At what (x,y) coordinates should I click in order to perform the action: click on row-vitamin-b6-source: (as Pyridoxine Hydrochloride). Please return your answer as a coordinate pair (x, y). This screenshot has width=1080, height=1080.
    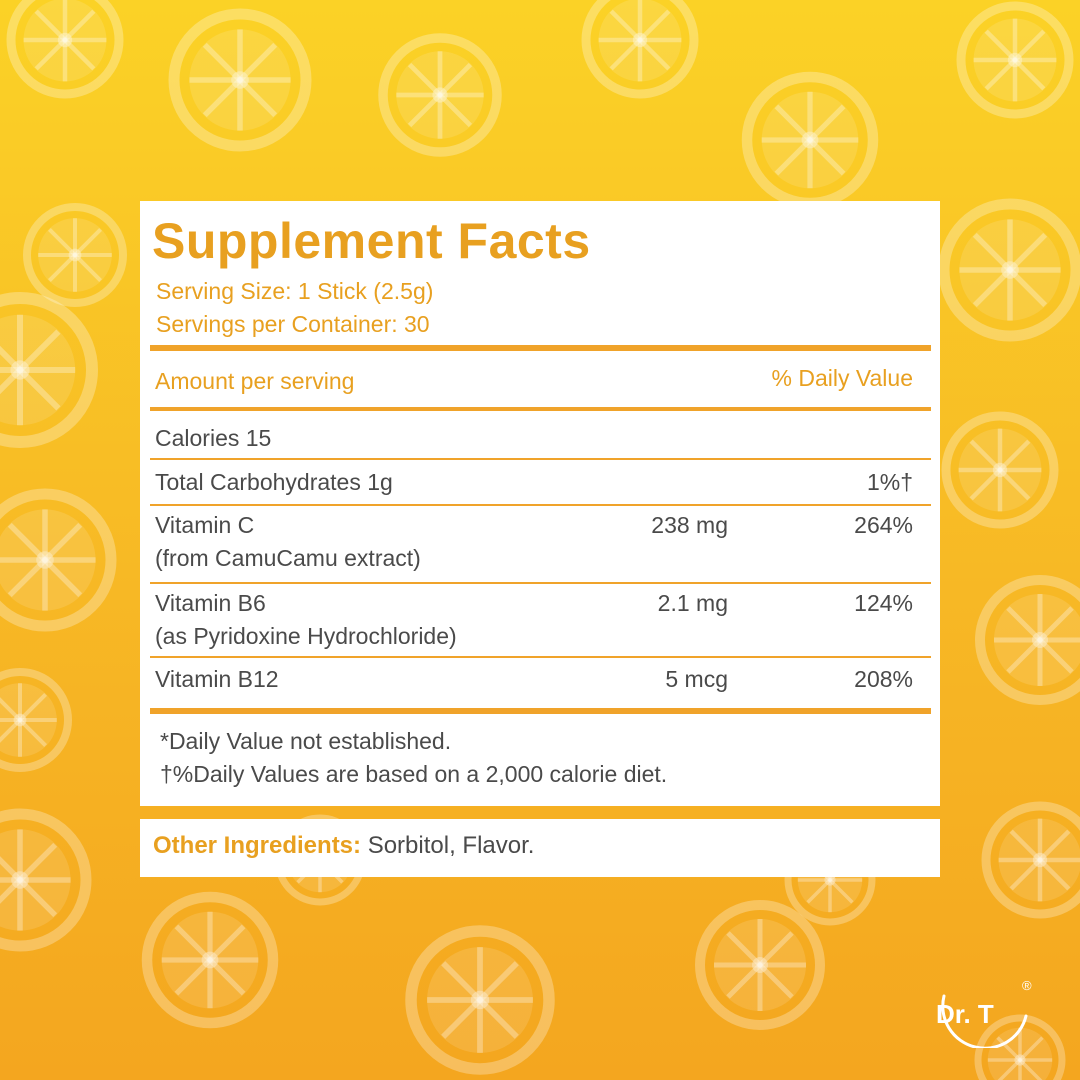
    Looking at the image, I should click on (306, 636).